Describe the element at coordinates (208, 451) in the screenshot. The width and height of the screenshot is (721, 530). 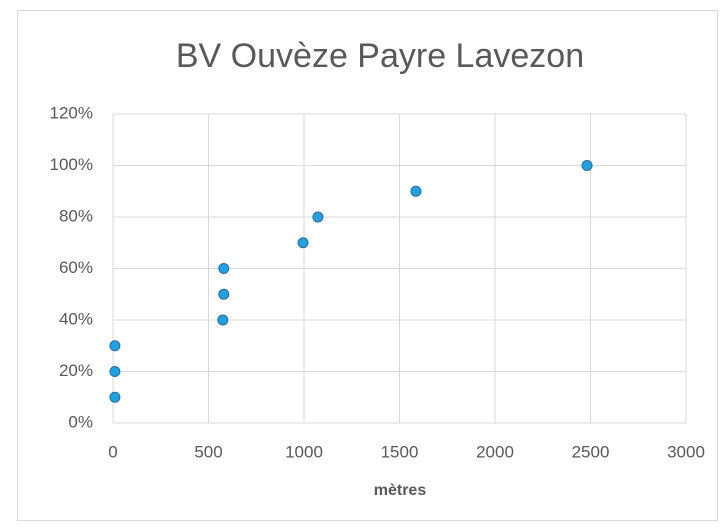
I see `x-tick-label: 500` at that location.